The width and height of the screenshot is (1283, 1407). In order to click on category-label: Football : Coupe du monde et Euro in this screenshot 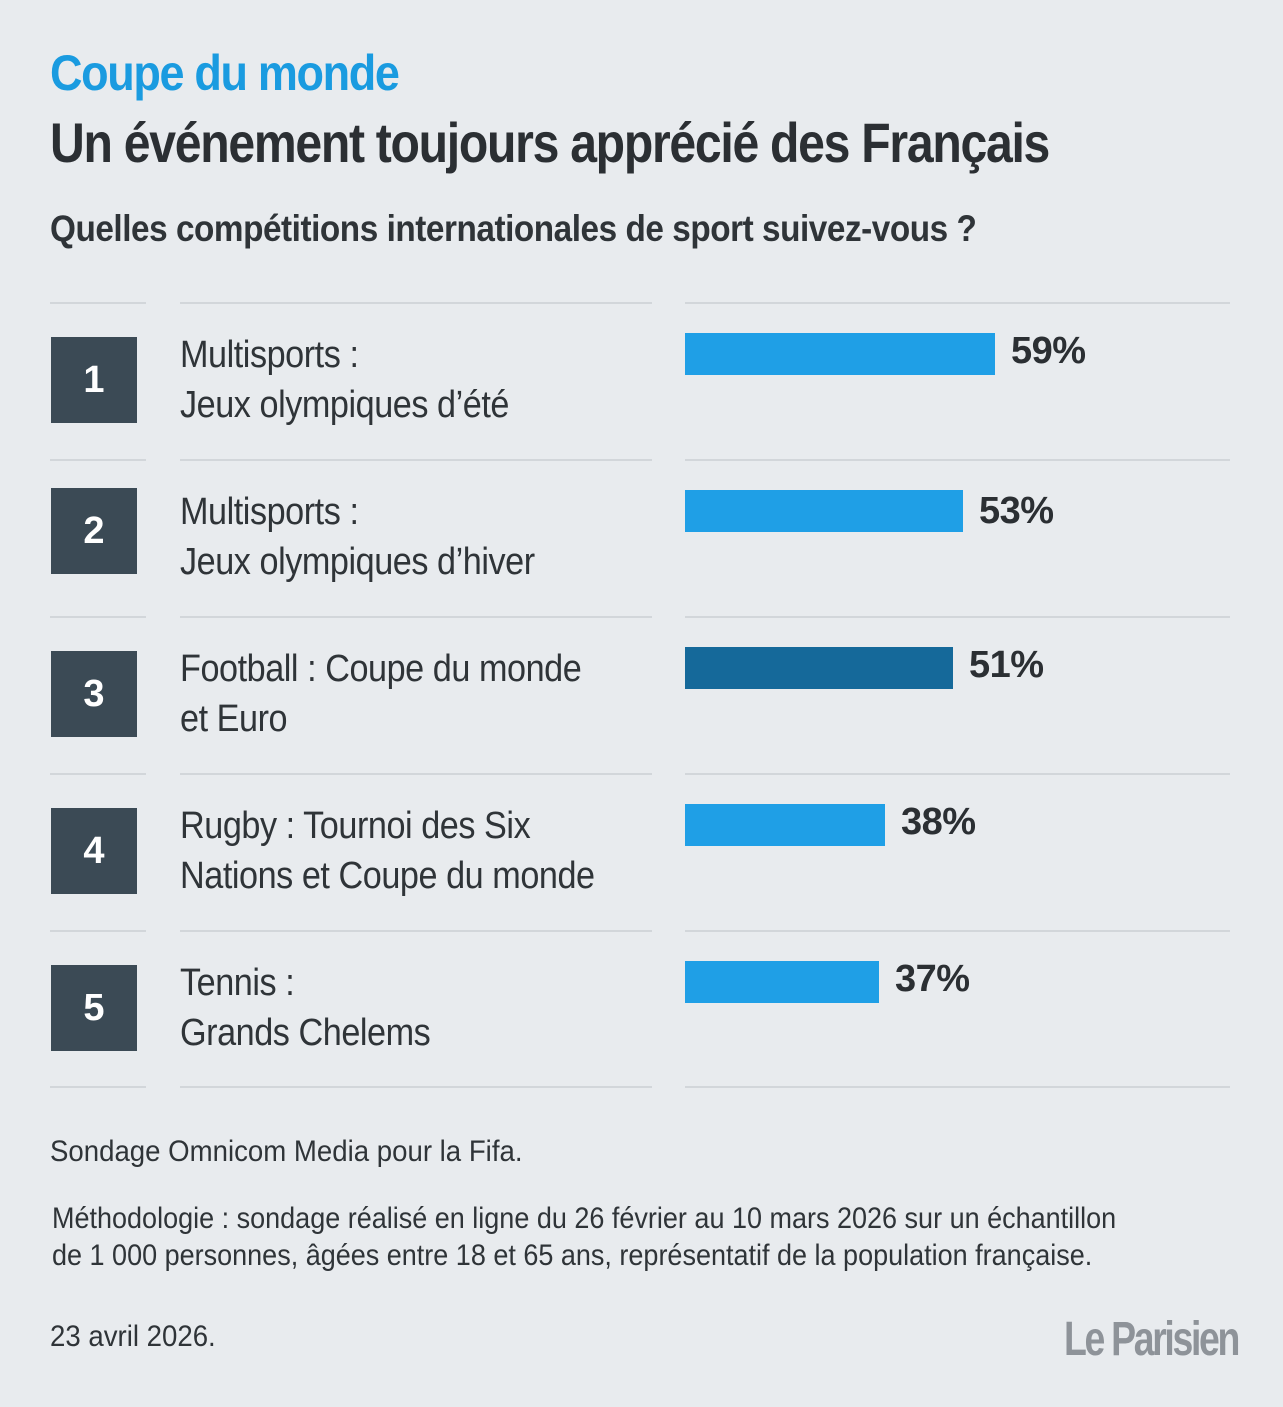, I will do `click(420, 694)`.